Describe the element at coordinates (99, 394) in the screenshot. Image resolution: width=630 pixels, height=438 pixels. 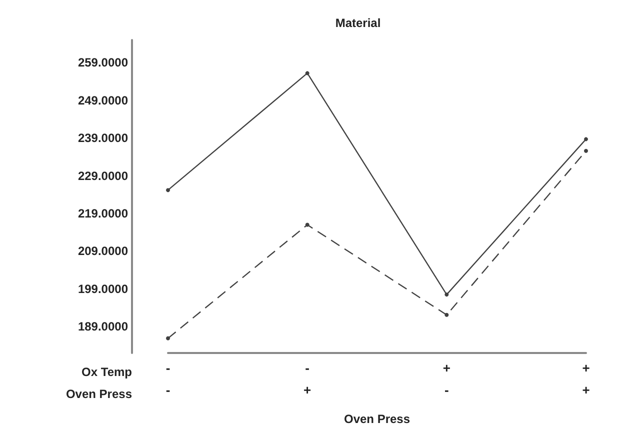
I see `text: Oven Press` at that location.